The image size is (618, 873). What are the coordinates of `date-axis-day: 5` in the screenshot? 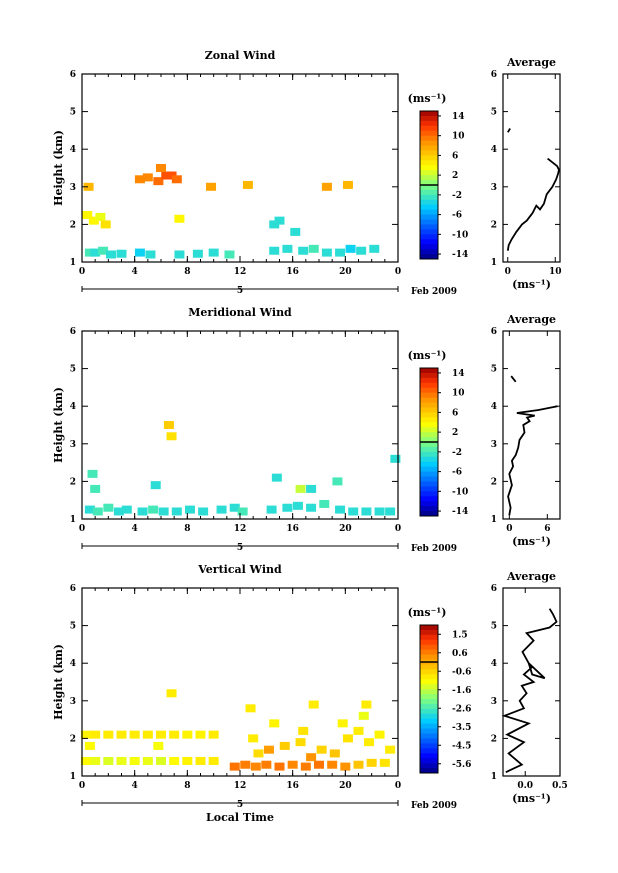 It's located at (240, 805).